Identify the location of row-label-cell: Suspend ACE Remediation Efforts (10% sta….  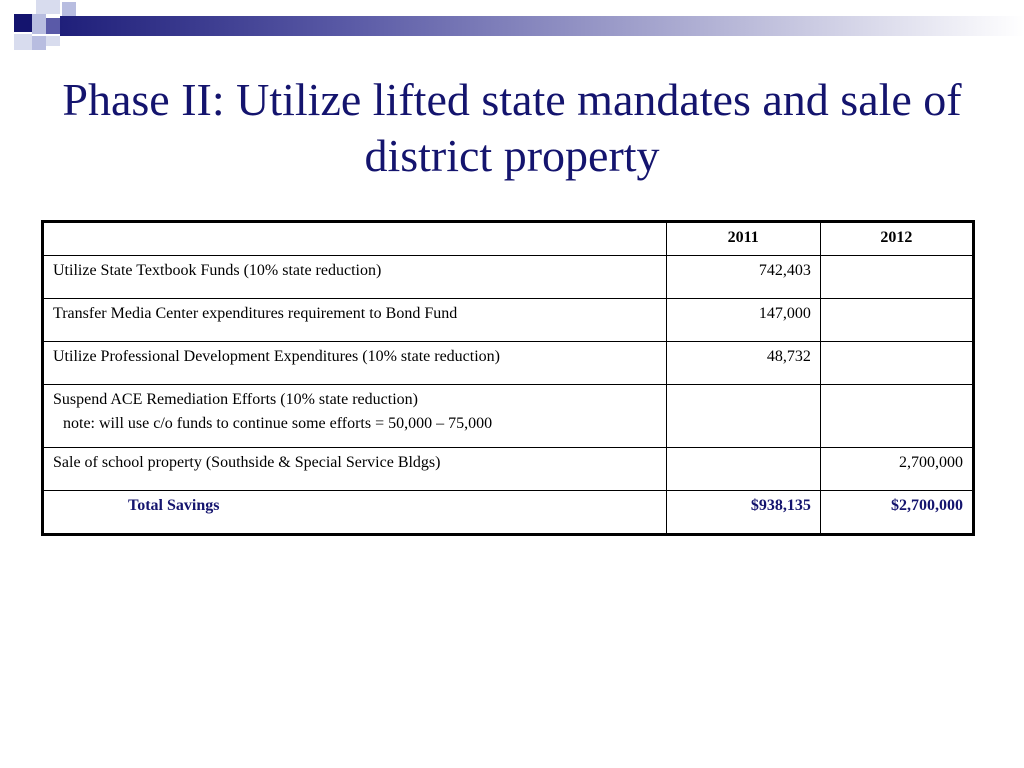
(354, 416).